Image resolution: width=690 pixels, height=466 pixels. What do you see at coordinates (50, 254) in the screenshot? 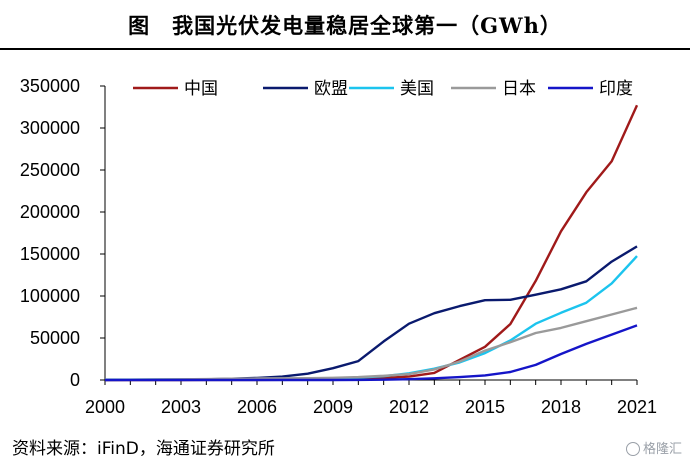
I see `y-tick-label: 150000` at bounding box center [50, 254].